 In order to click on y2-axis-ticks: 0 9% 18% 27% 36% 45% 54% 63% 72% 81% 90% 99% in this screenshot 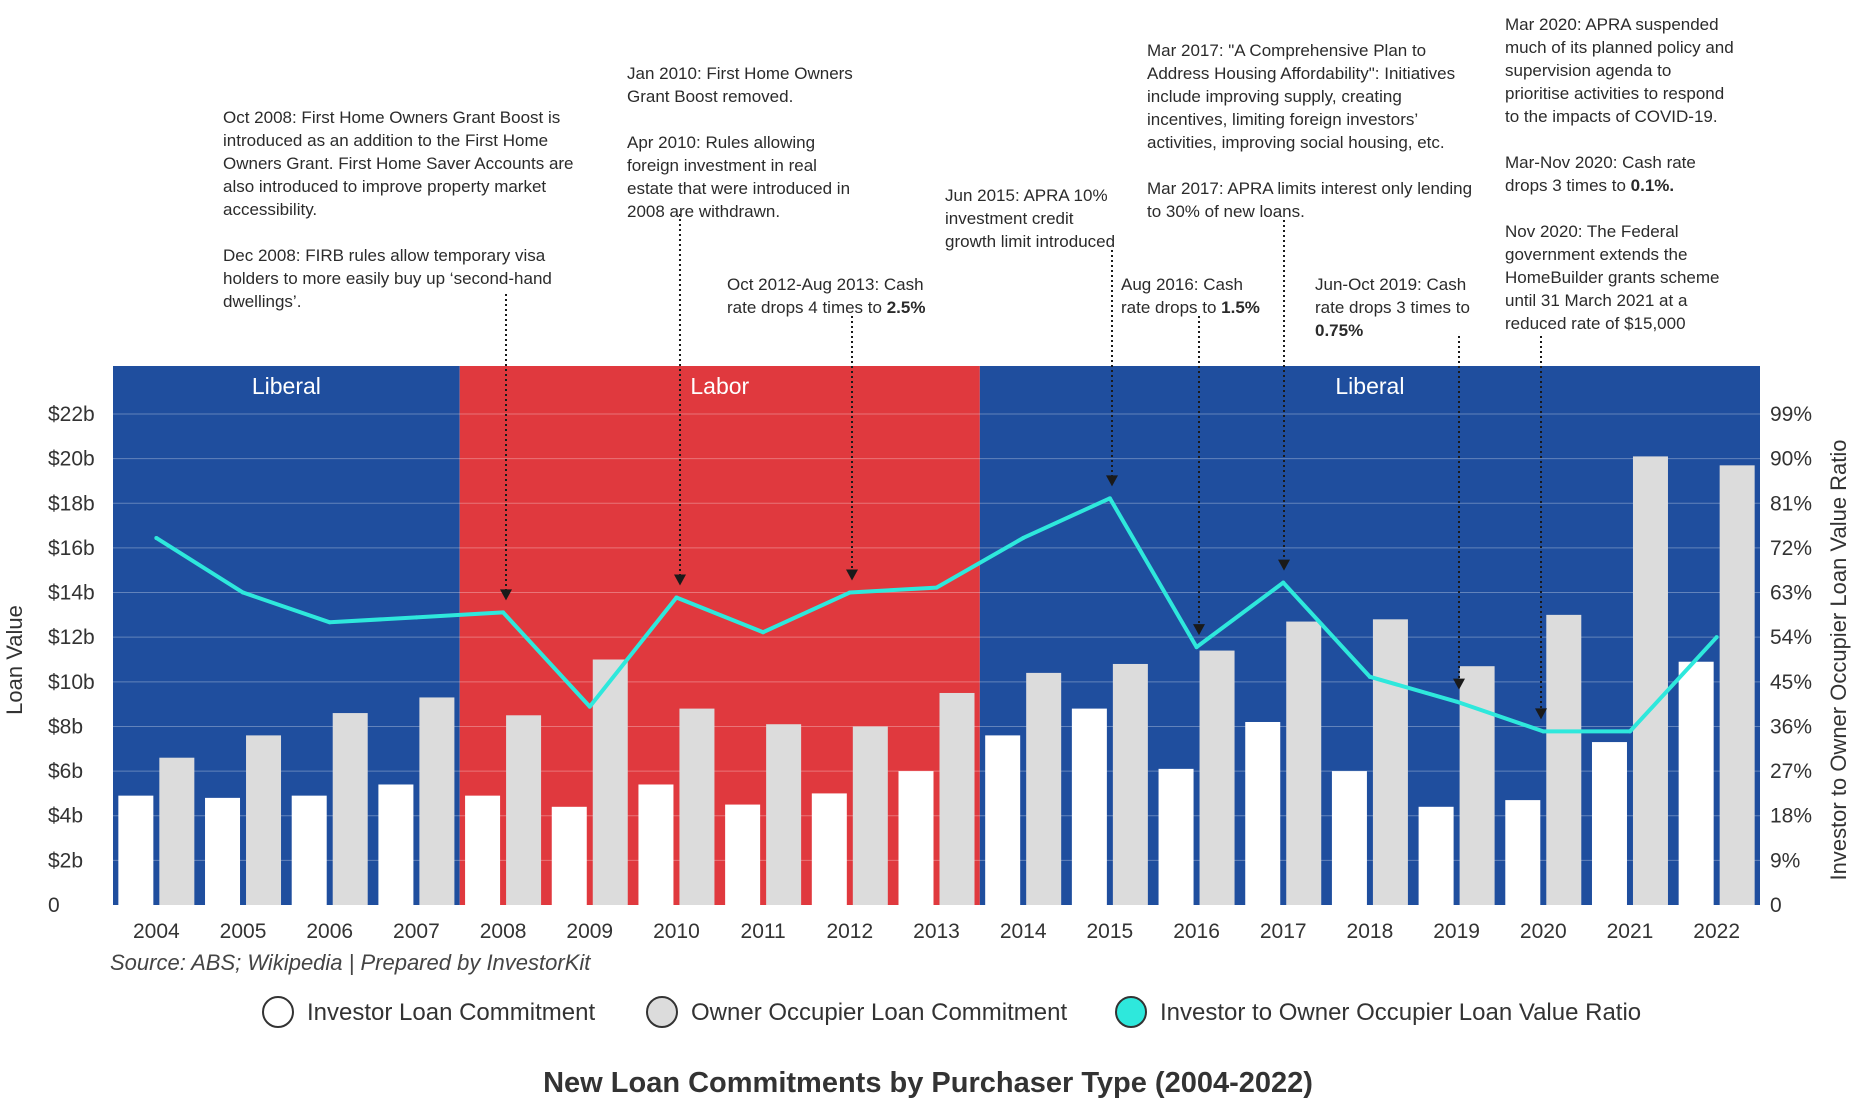, I will do `click(1791, 660)`.